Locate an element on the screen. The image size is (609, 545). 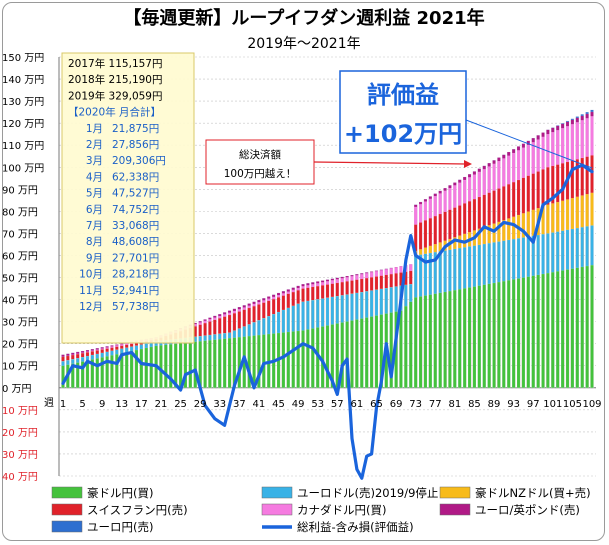
x-tick-label: 29 is located at coordinates (200, 404).